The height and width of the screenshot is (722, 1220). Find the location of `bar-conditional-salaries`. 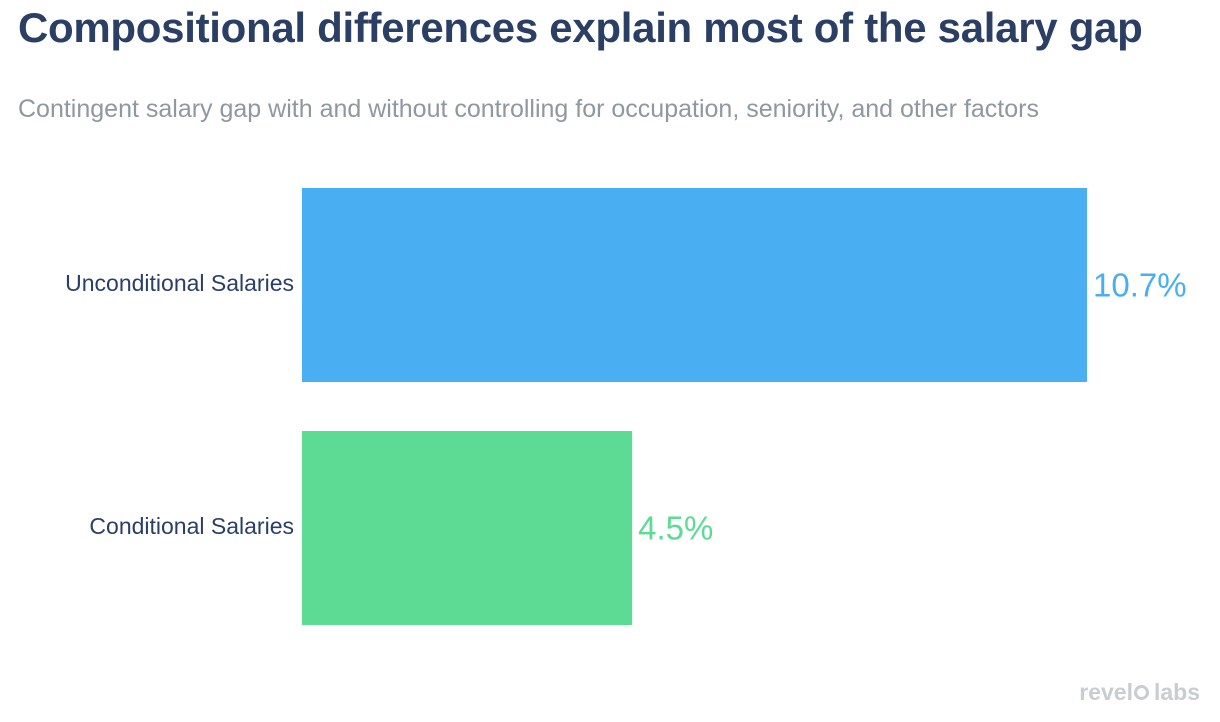

bar-conditional-salaries is located at coordinates (467, 528).